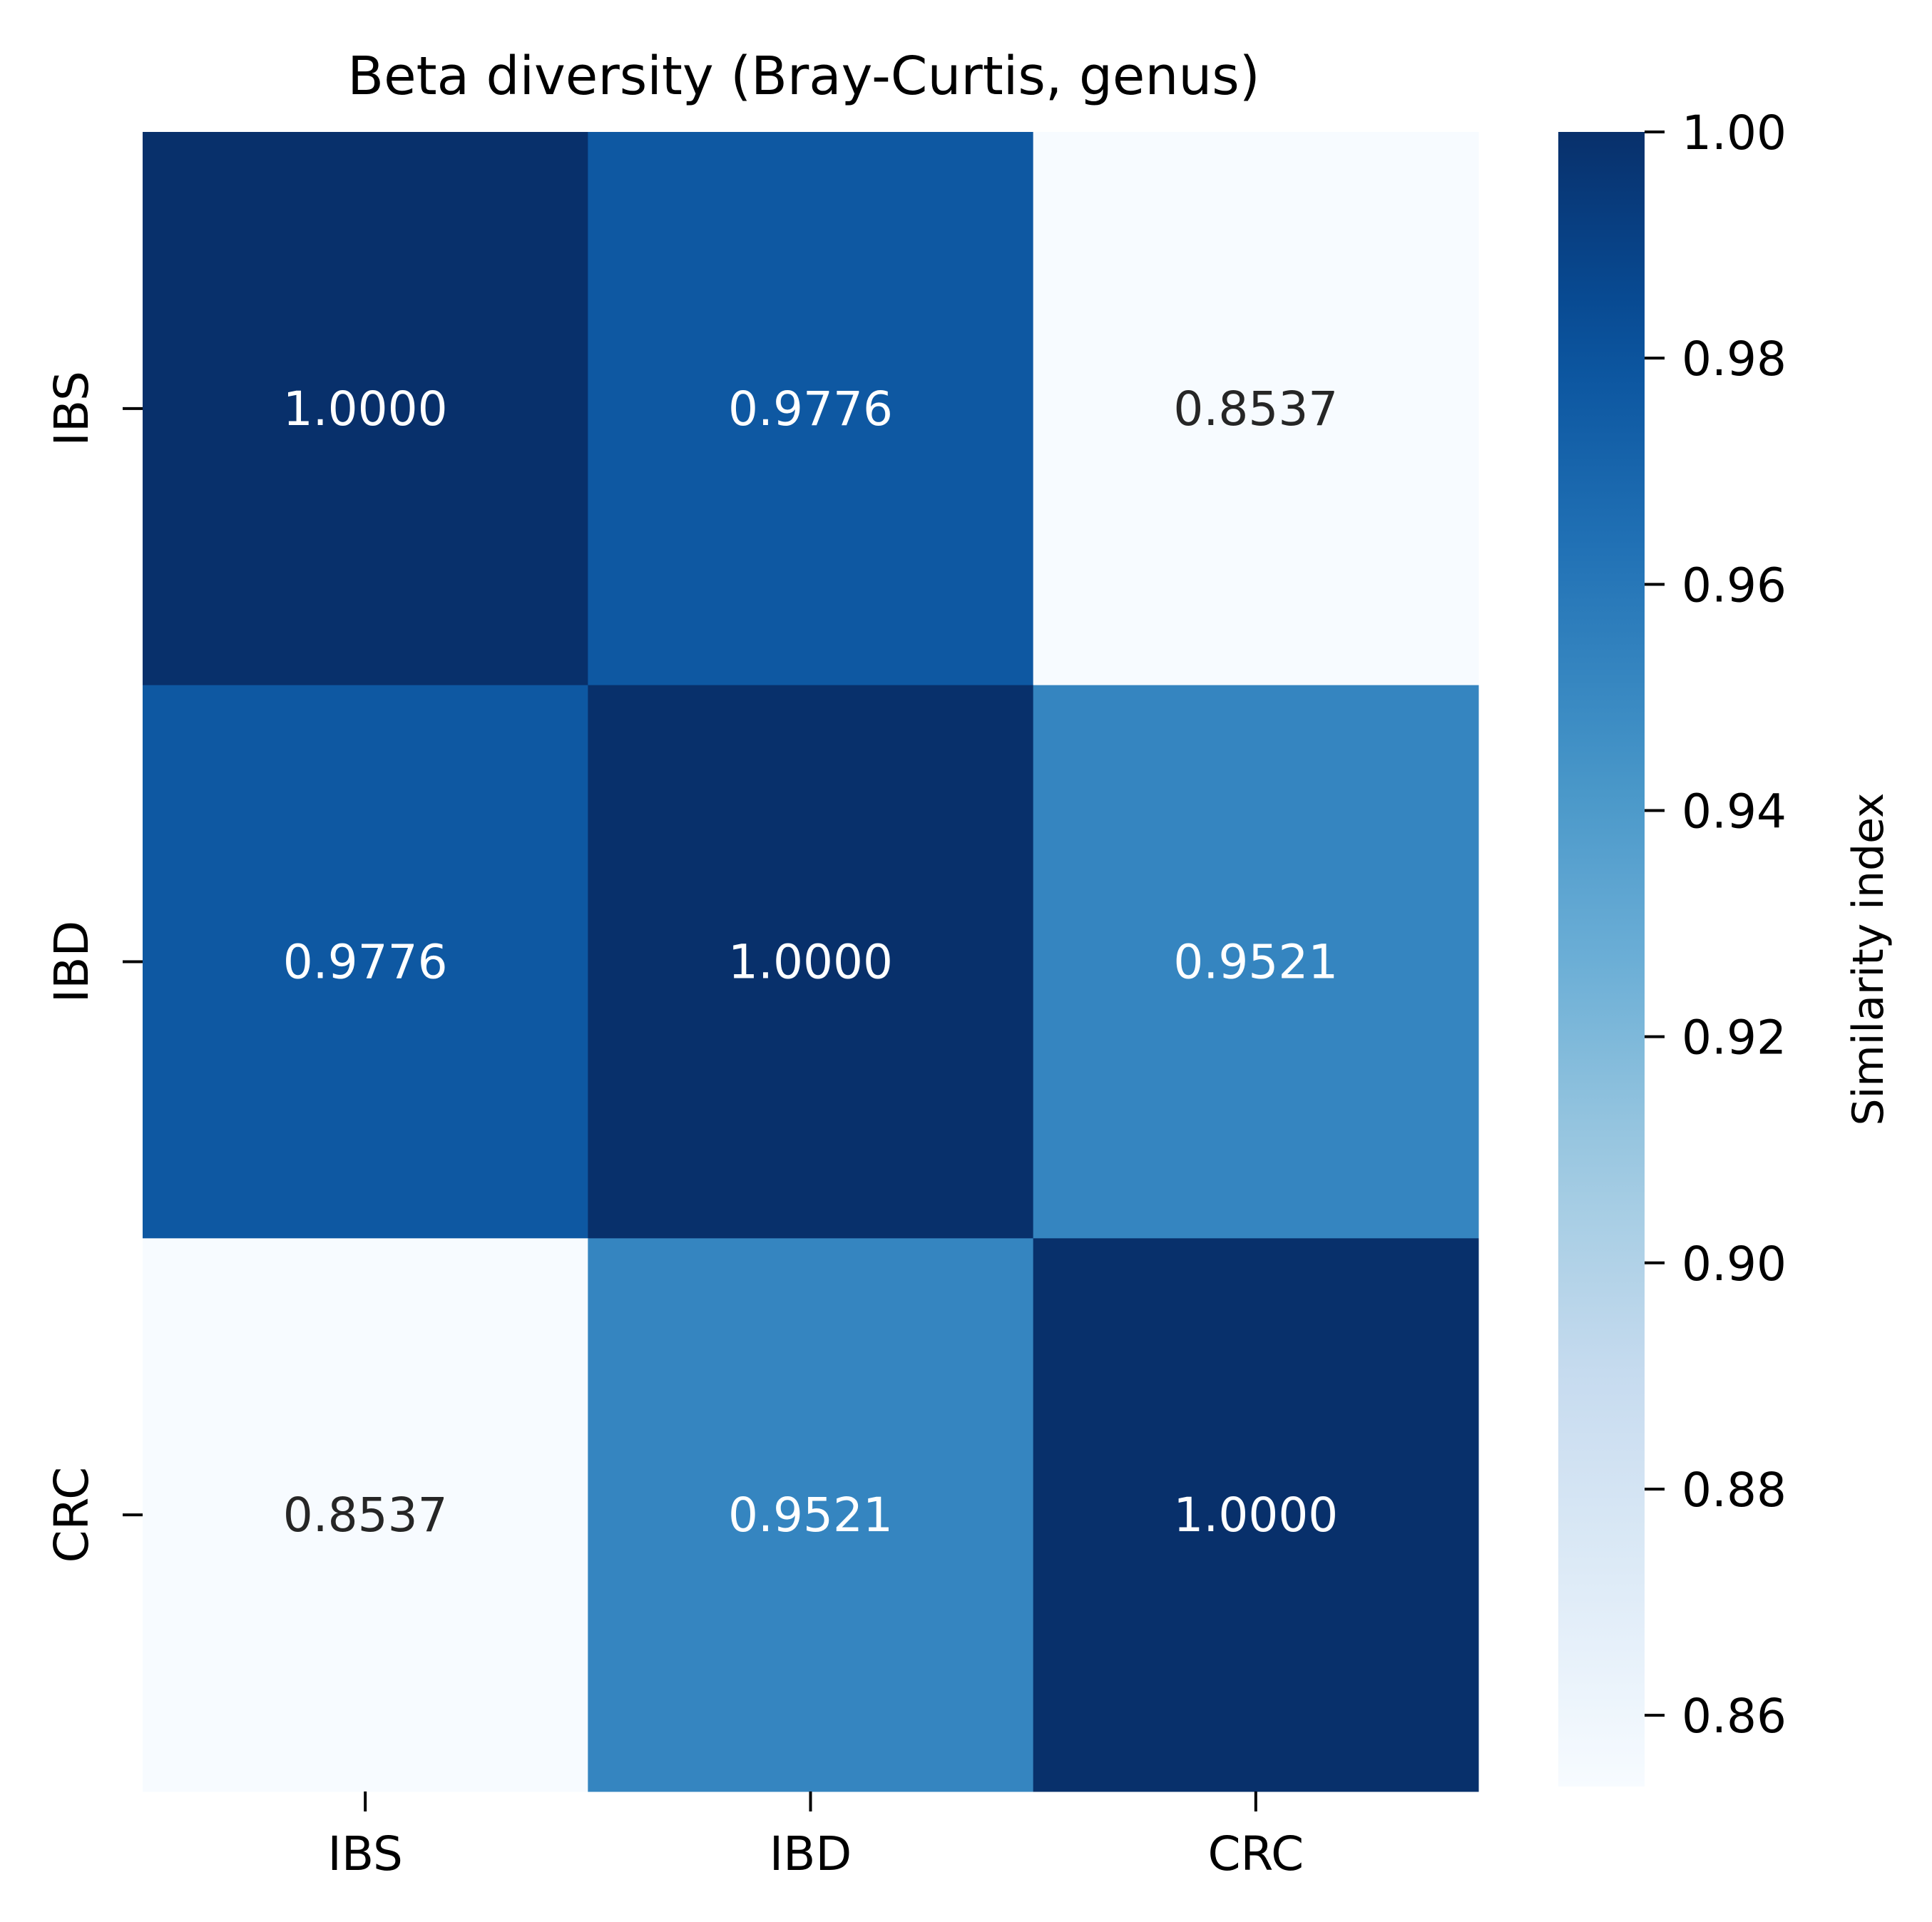 Image resolution: width=1932 pixels, height=1922 pixels. Describe the element at coordinates (803, 76) in the screenshot. I see `chart-title: Beta diversity (Bray-Curtis, genus)` at that location.